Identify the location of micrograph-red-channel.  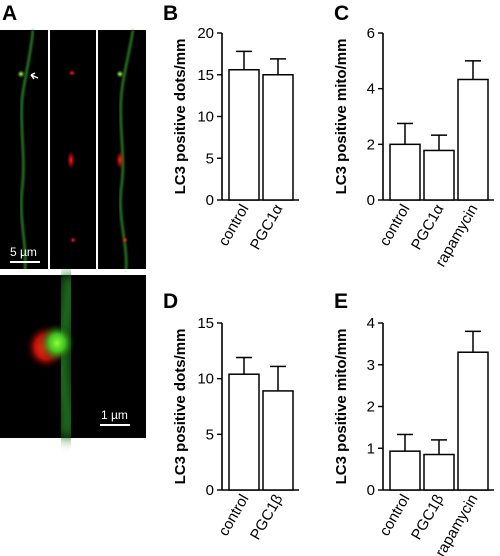
(73, 150).